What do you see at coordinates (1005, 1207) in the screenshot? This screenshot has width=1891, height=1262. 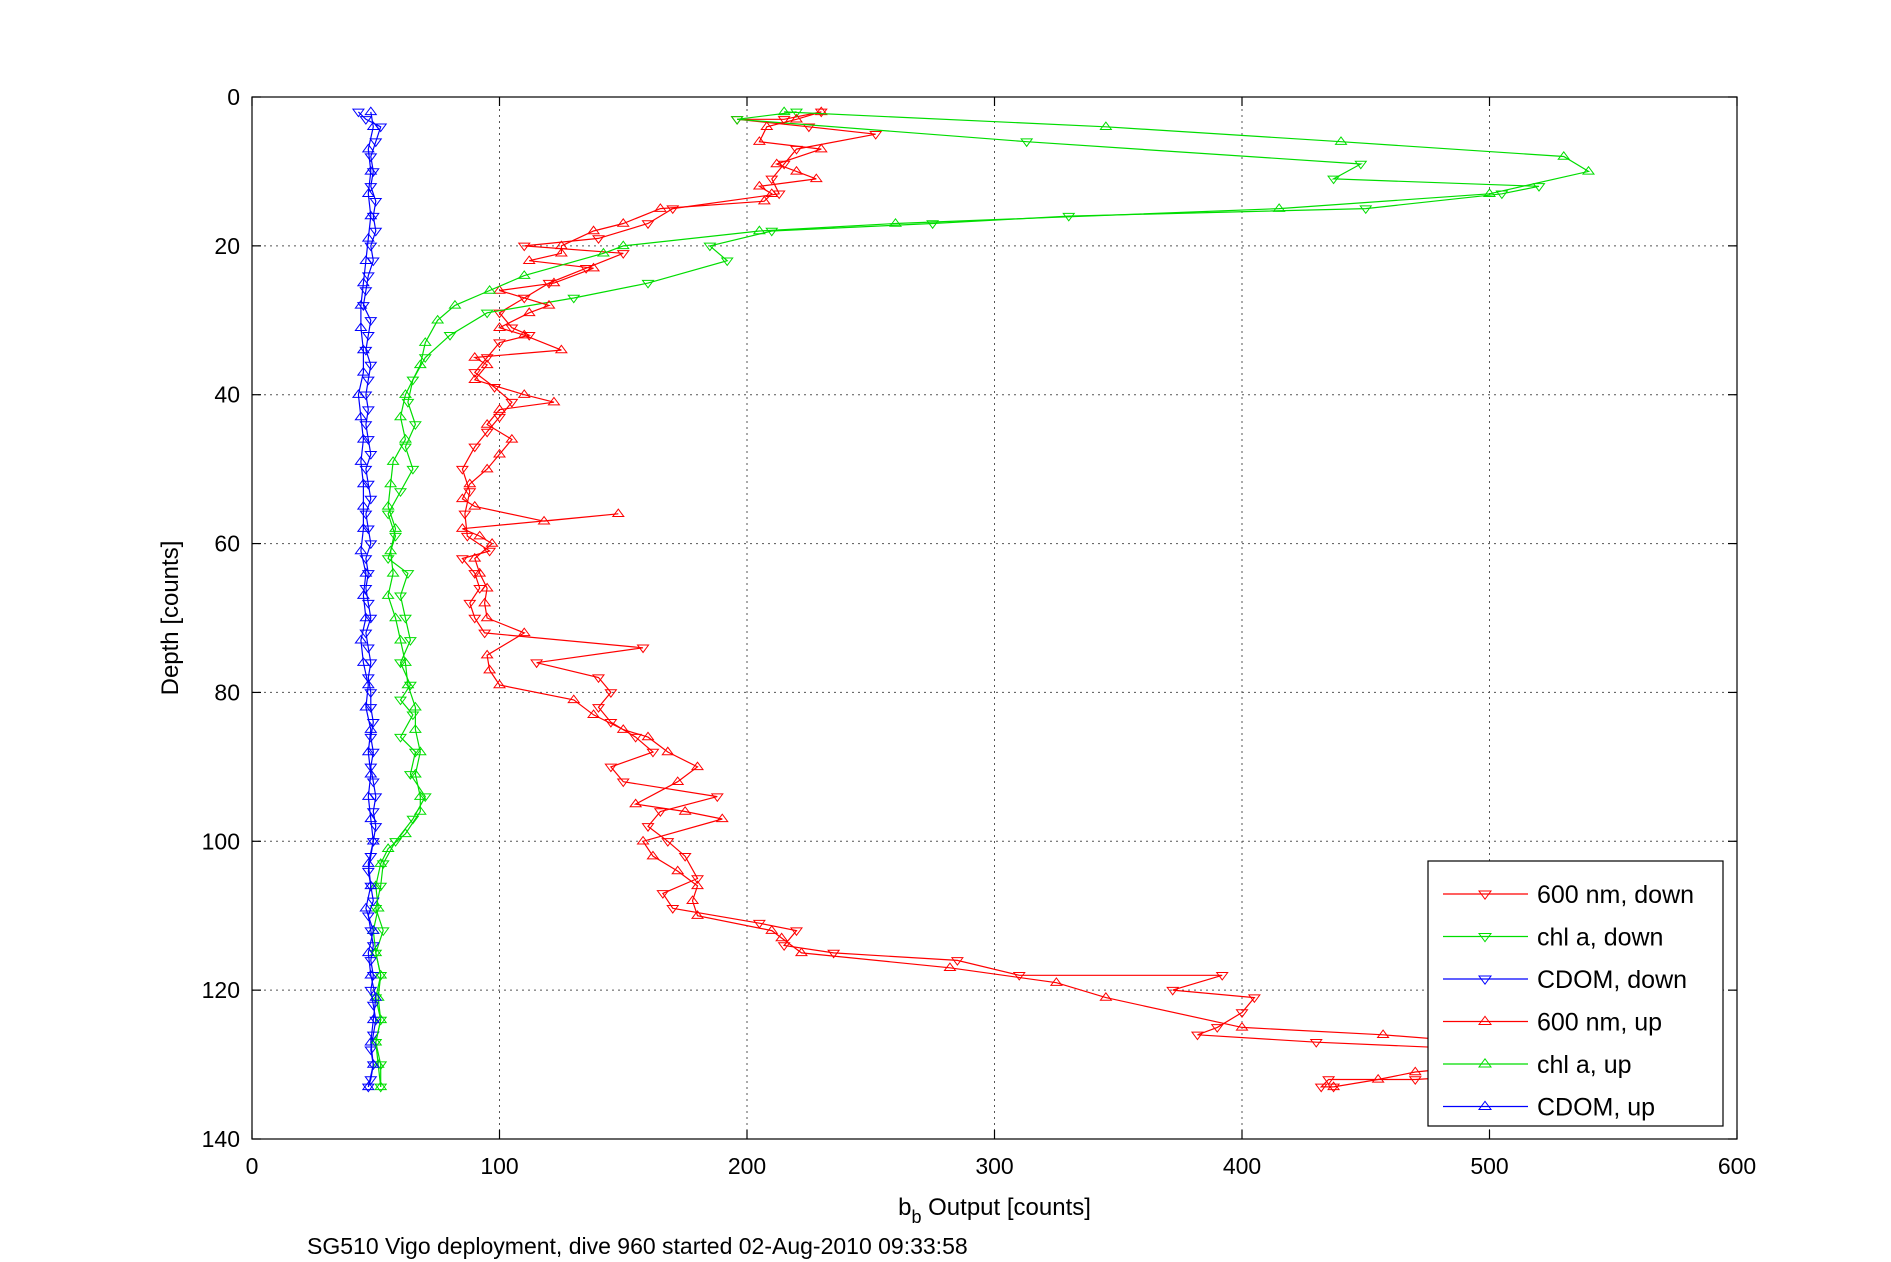 I see `x-axis-title-rest: Output [counts]` at bounding box center [1005, 1207].